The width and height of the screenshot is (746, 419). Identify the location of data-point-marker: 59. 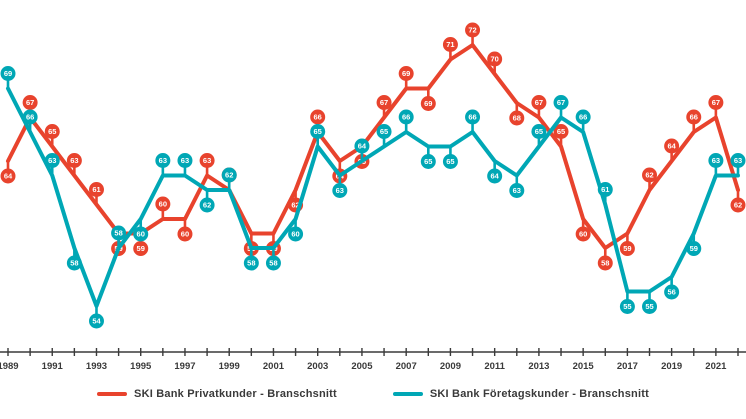
(694, 244).